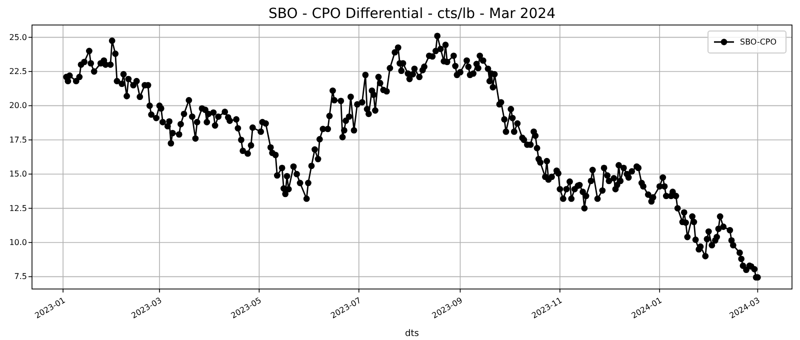 The height and width of the screenshot is (340, 800). What do you see at coordinates (20, 277) in the screenshot?
I see `y-tick-label: 7.5` at bounding box center [20, 277].